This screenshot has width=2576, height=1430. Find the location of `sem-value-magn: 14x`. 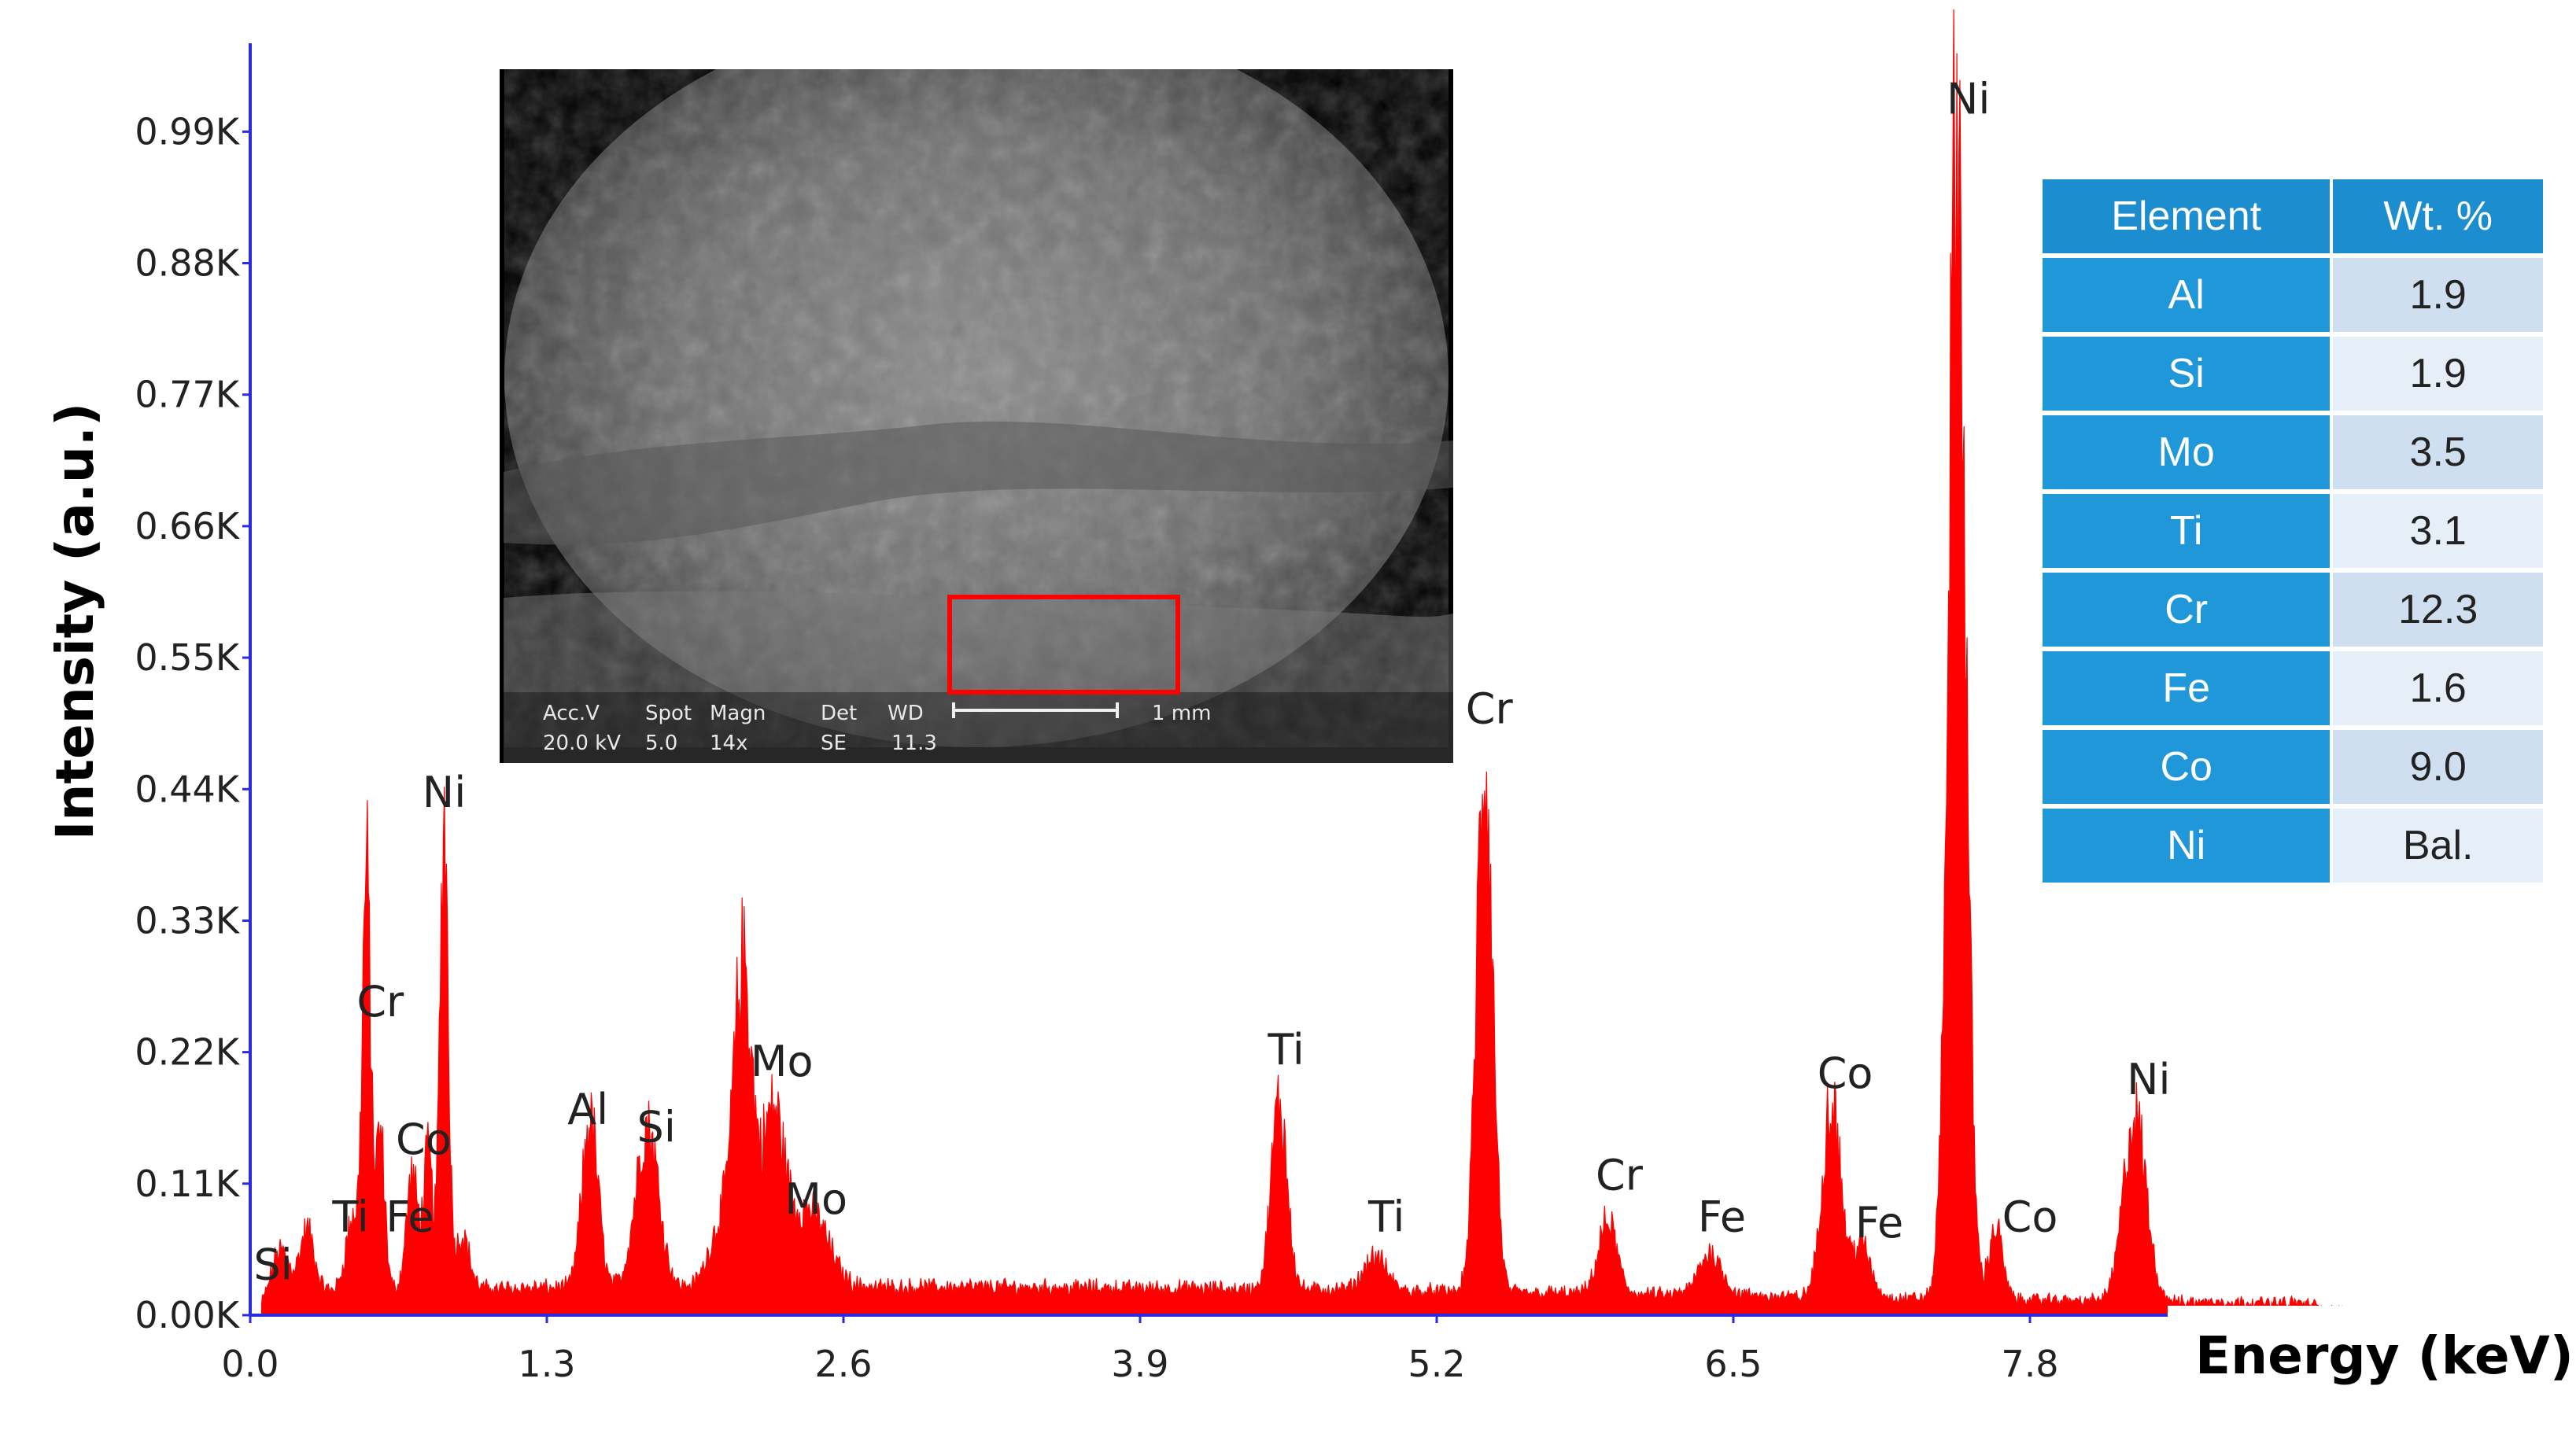

sem-value-magn: 14x is located at coordinates (729, 743).